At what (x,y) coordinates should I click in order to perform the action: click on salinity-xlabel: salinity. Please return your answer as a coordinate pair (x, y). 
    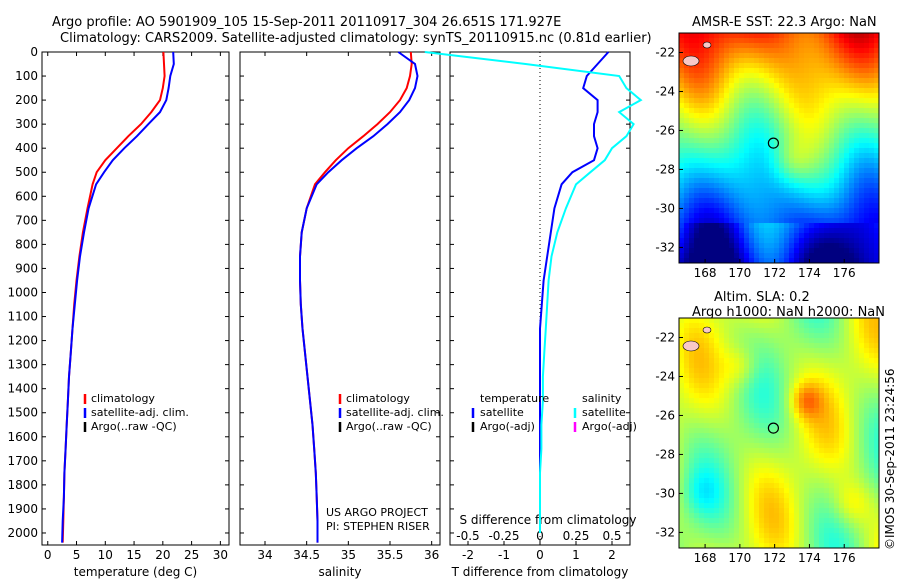
    Looking at the image, I should click on (339, 572).